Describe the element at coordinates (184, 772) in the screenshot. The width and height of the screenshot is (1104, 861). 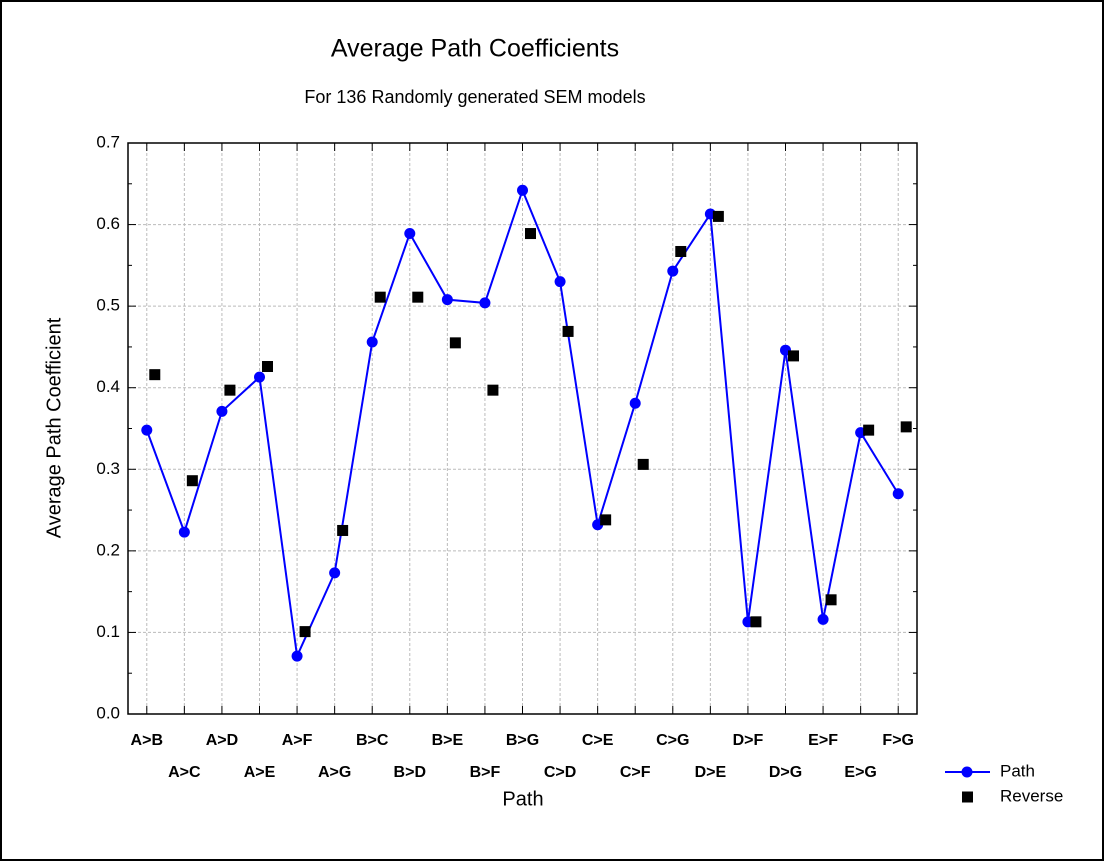
I see `x-tick-label: A>C` at that location.